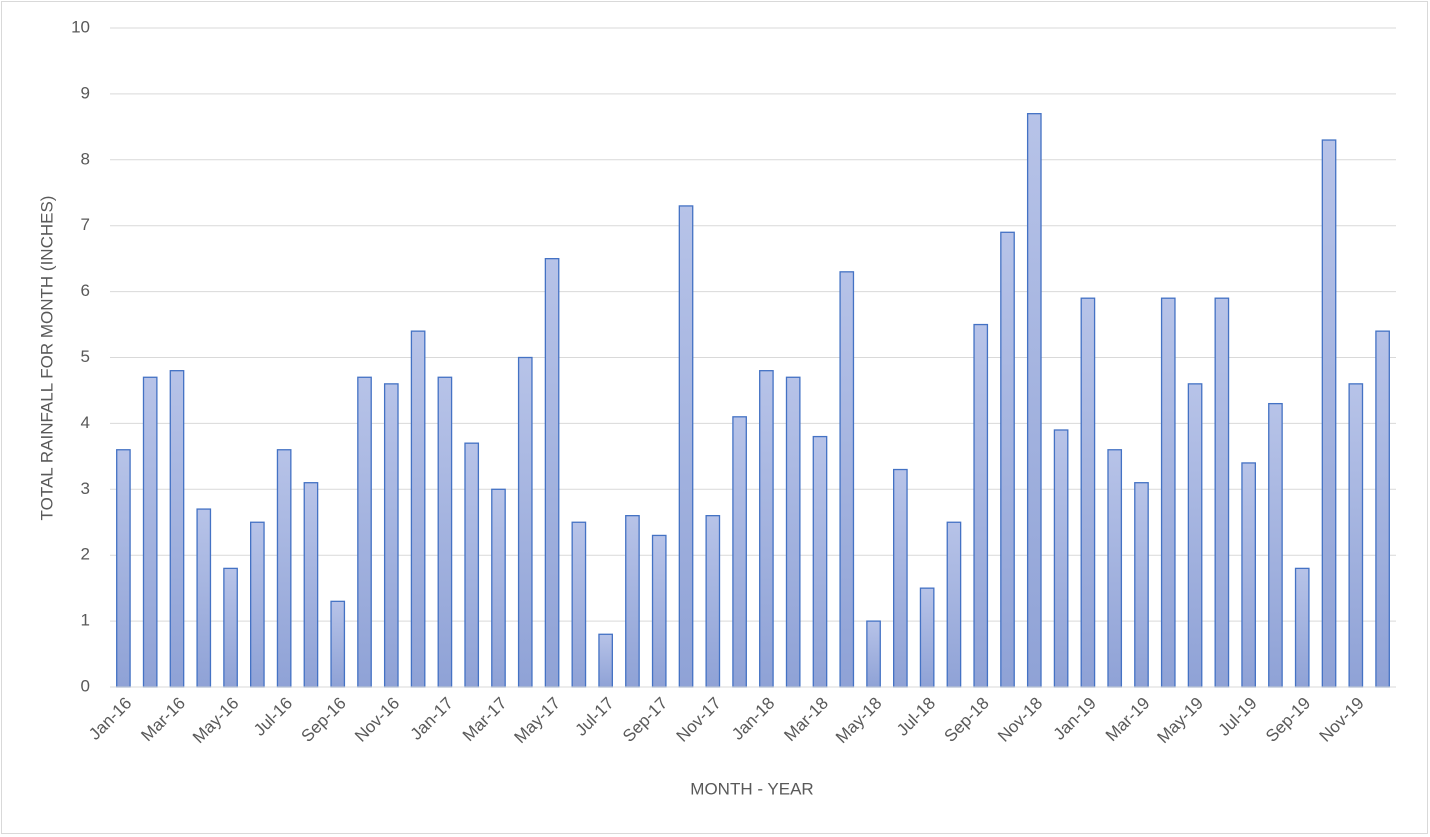 The image size is (1430, 837). What do you see at coordinates (85, 685) in the screenshot?
I see `y-tick-label: 0` at bounding box center [85, 685].